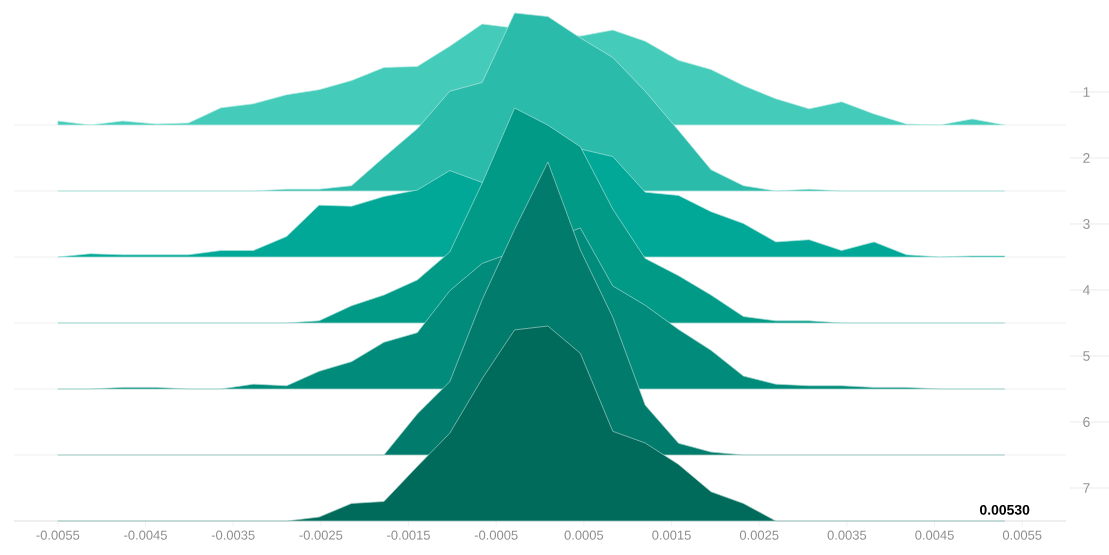 The image size is (1109, 555). I want to click on text: 7, so click(1086, 488).